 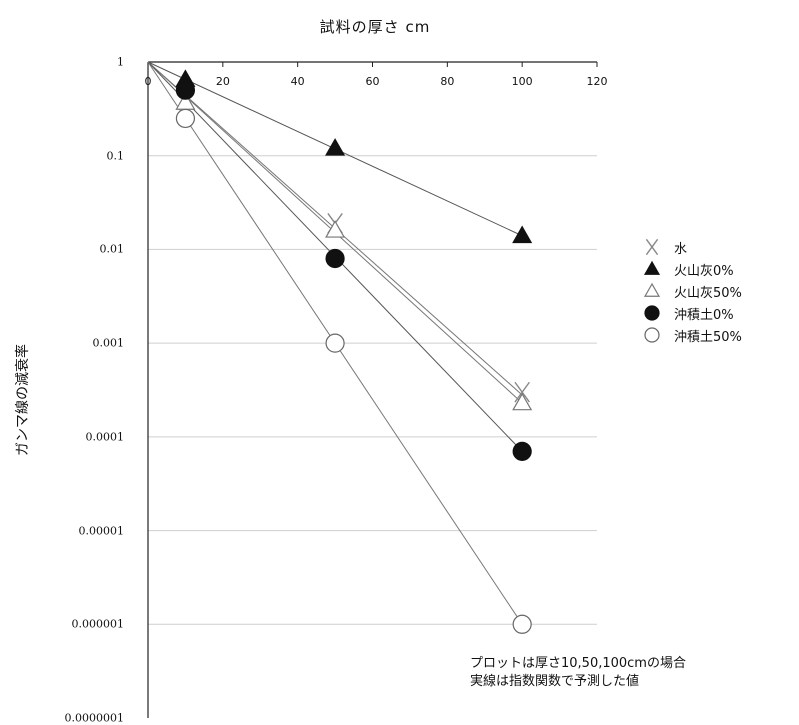 I want to click on x-tick-label: 20, so click(x=222, y=81).